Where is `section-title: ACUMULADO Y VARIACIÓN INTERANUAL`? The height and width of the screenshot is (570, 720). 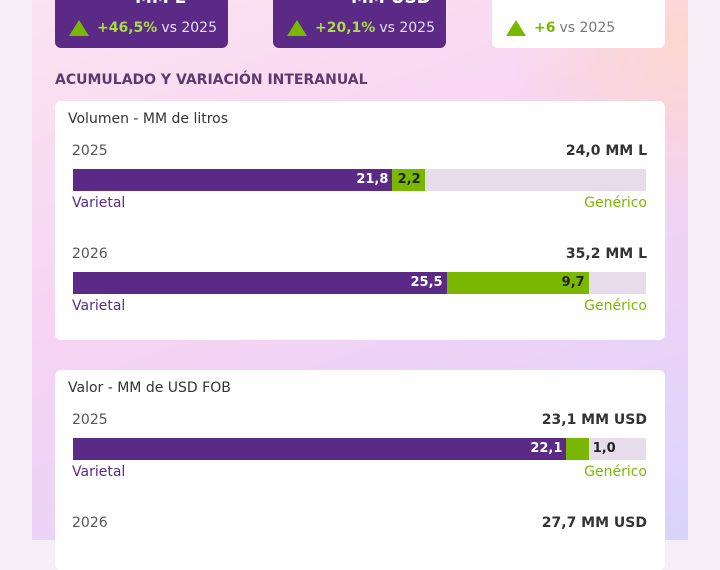 section-title: ACUMULADO Y VARIACIÓN INTERANUAL is located at coordinates (211, 80).